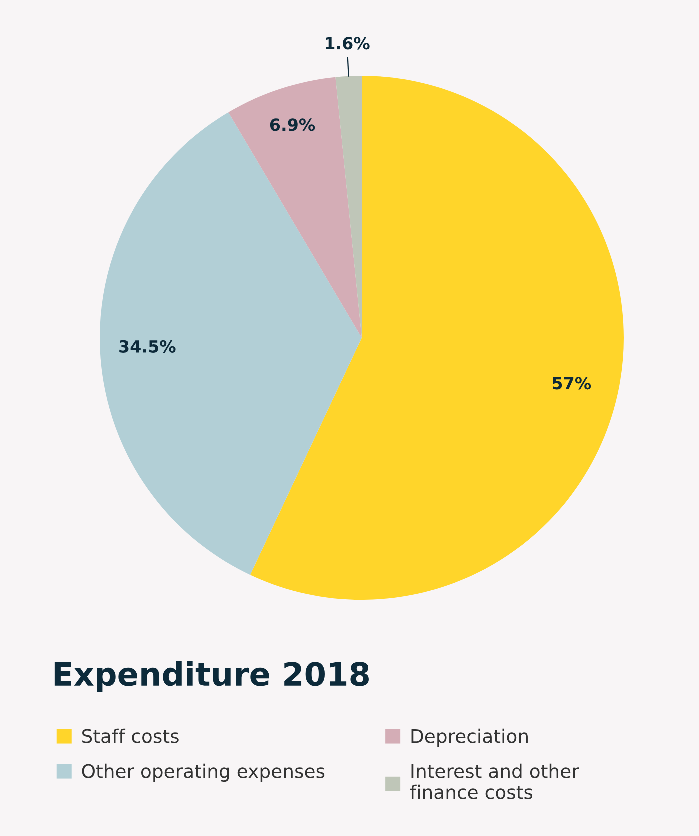 The height and width of the screenshot is (836, 699). Describe the element at coordinates (470, 738) in the screenshot. I see `legend-label: Depreciation` at that location.